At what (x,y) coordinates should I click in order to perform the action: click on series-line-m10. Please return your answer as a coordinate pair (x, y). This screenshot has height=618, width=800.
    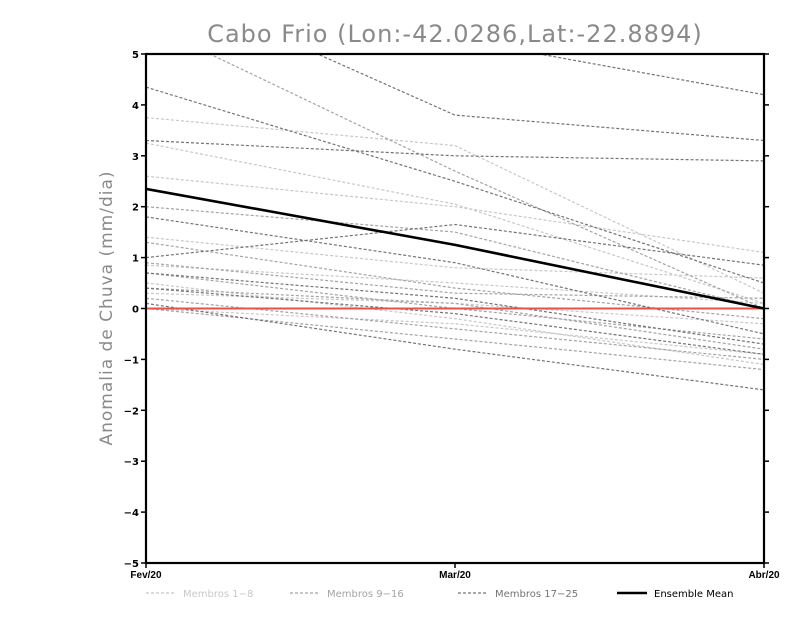
    Looking at the image, I should click on (455, 258).